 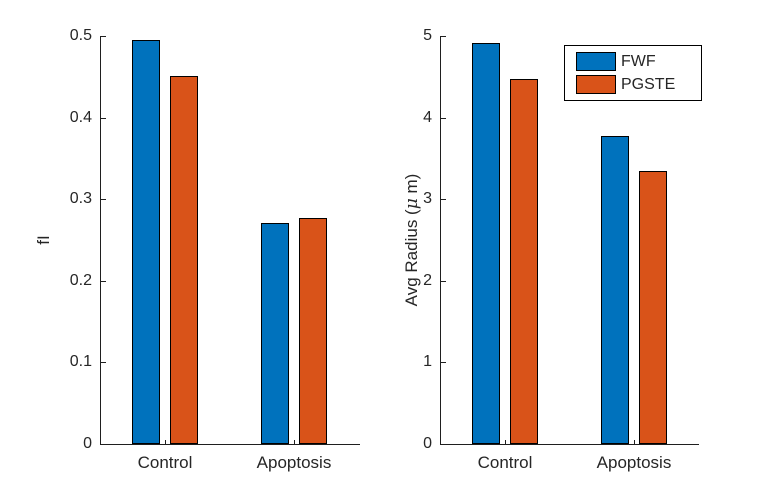 I want to click on y-axis-label-text: Avg Radius (, so click(x=411, y=258).